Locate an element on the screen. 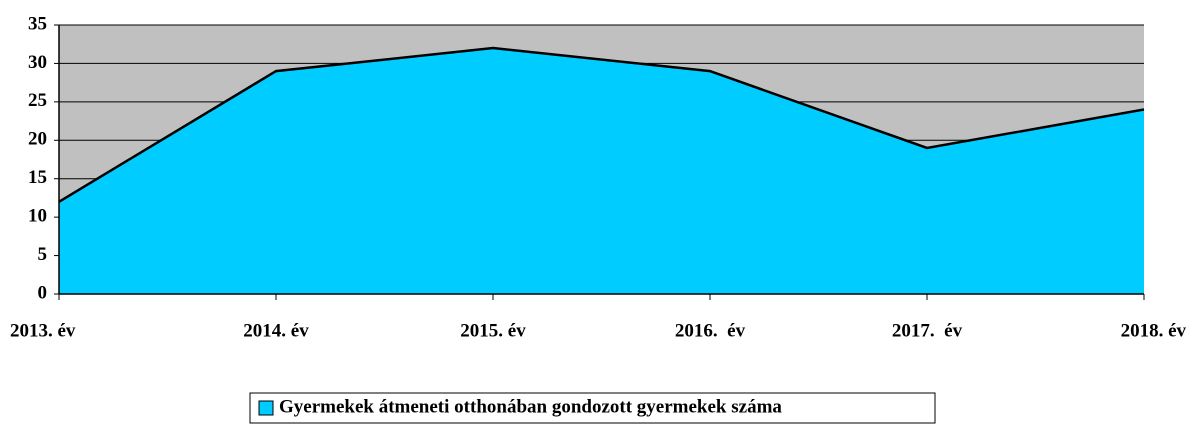 The image size is (1190, 424). x-tick-label: 2013. év is located at coordinates (43, 330).